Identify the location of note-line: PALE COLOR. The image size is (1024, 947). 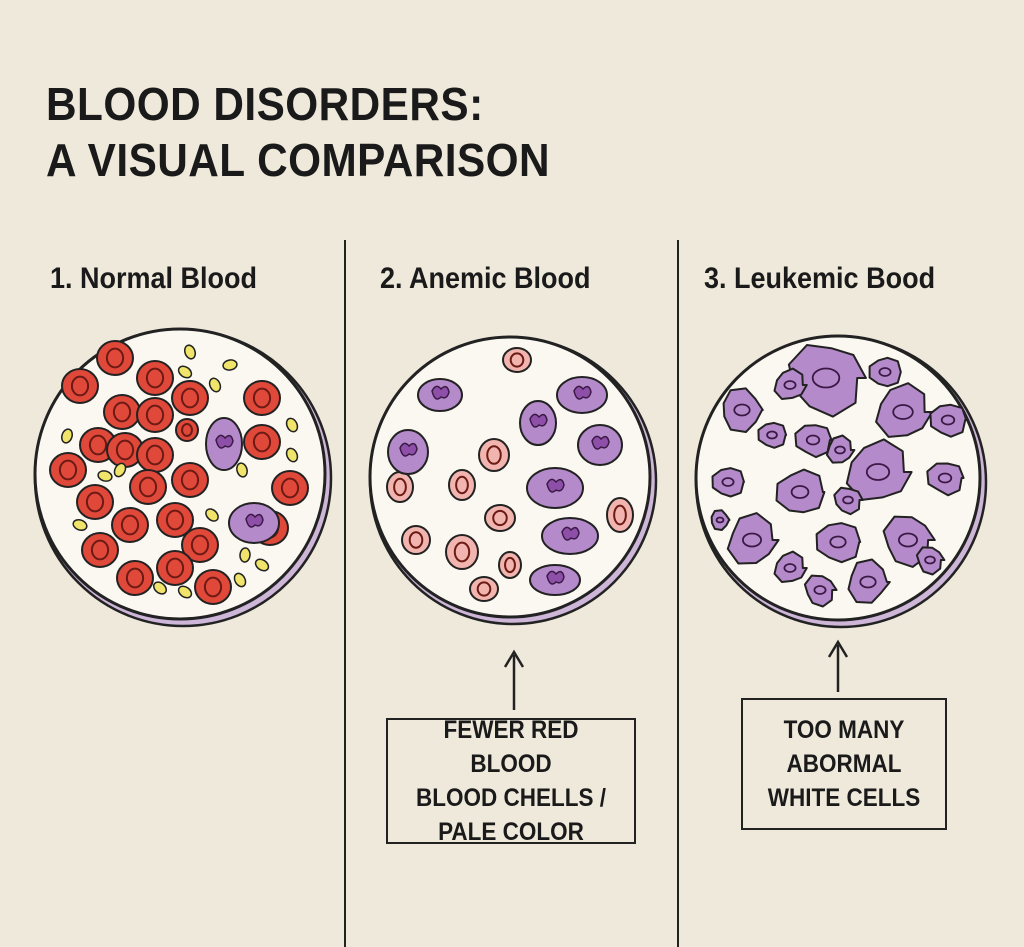
(511, 832).